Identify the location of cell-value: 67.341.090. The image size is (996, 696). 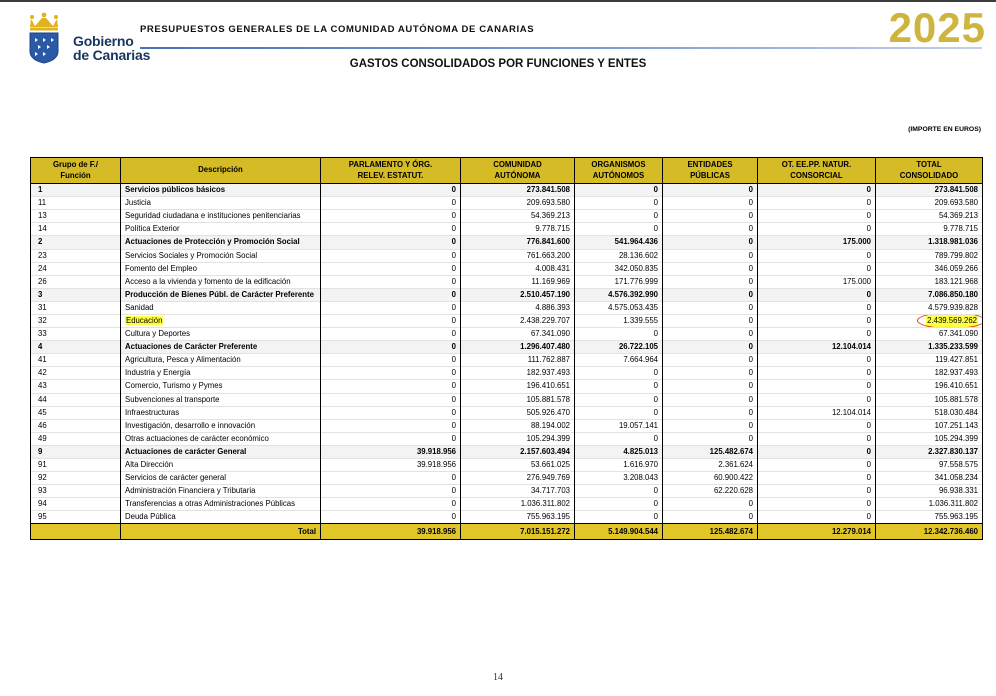
(929, 334).